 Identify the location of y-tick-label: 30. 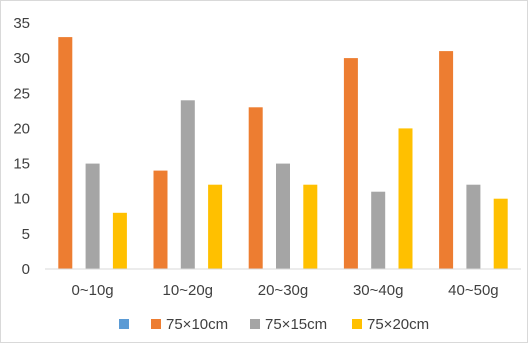
(21, 58).